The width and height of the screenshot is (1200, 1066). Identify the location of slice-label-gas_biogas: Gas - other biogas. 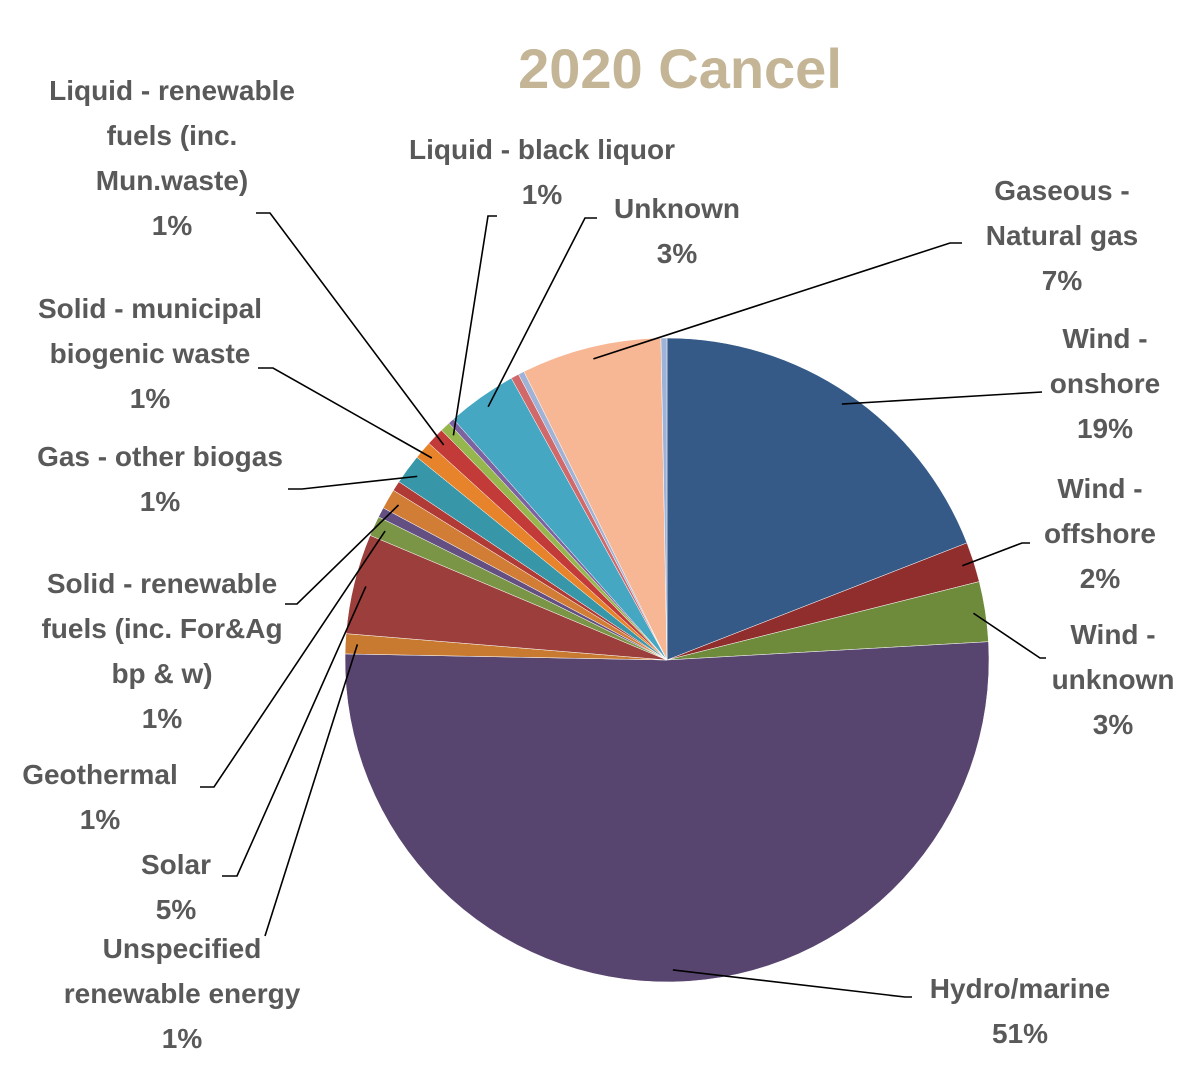
(160, 456).